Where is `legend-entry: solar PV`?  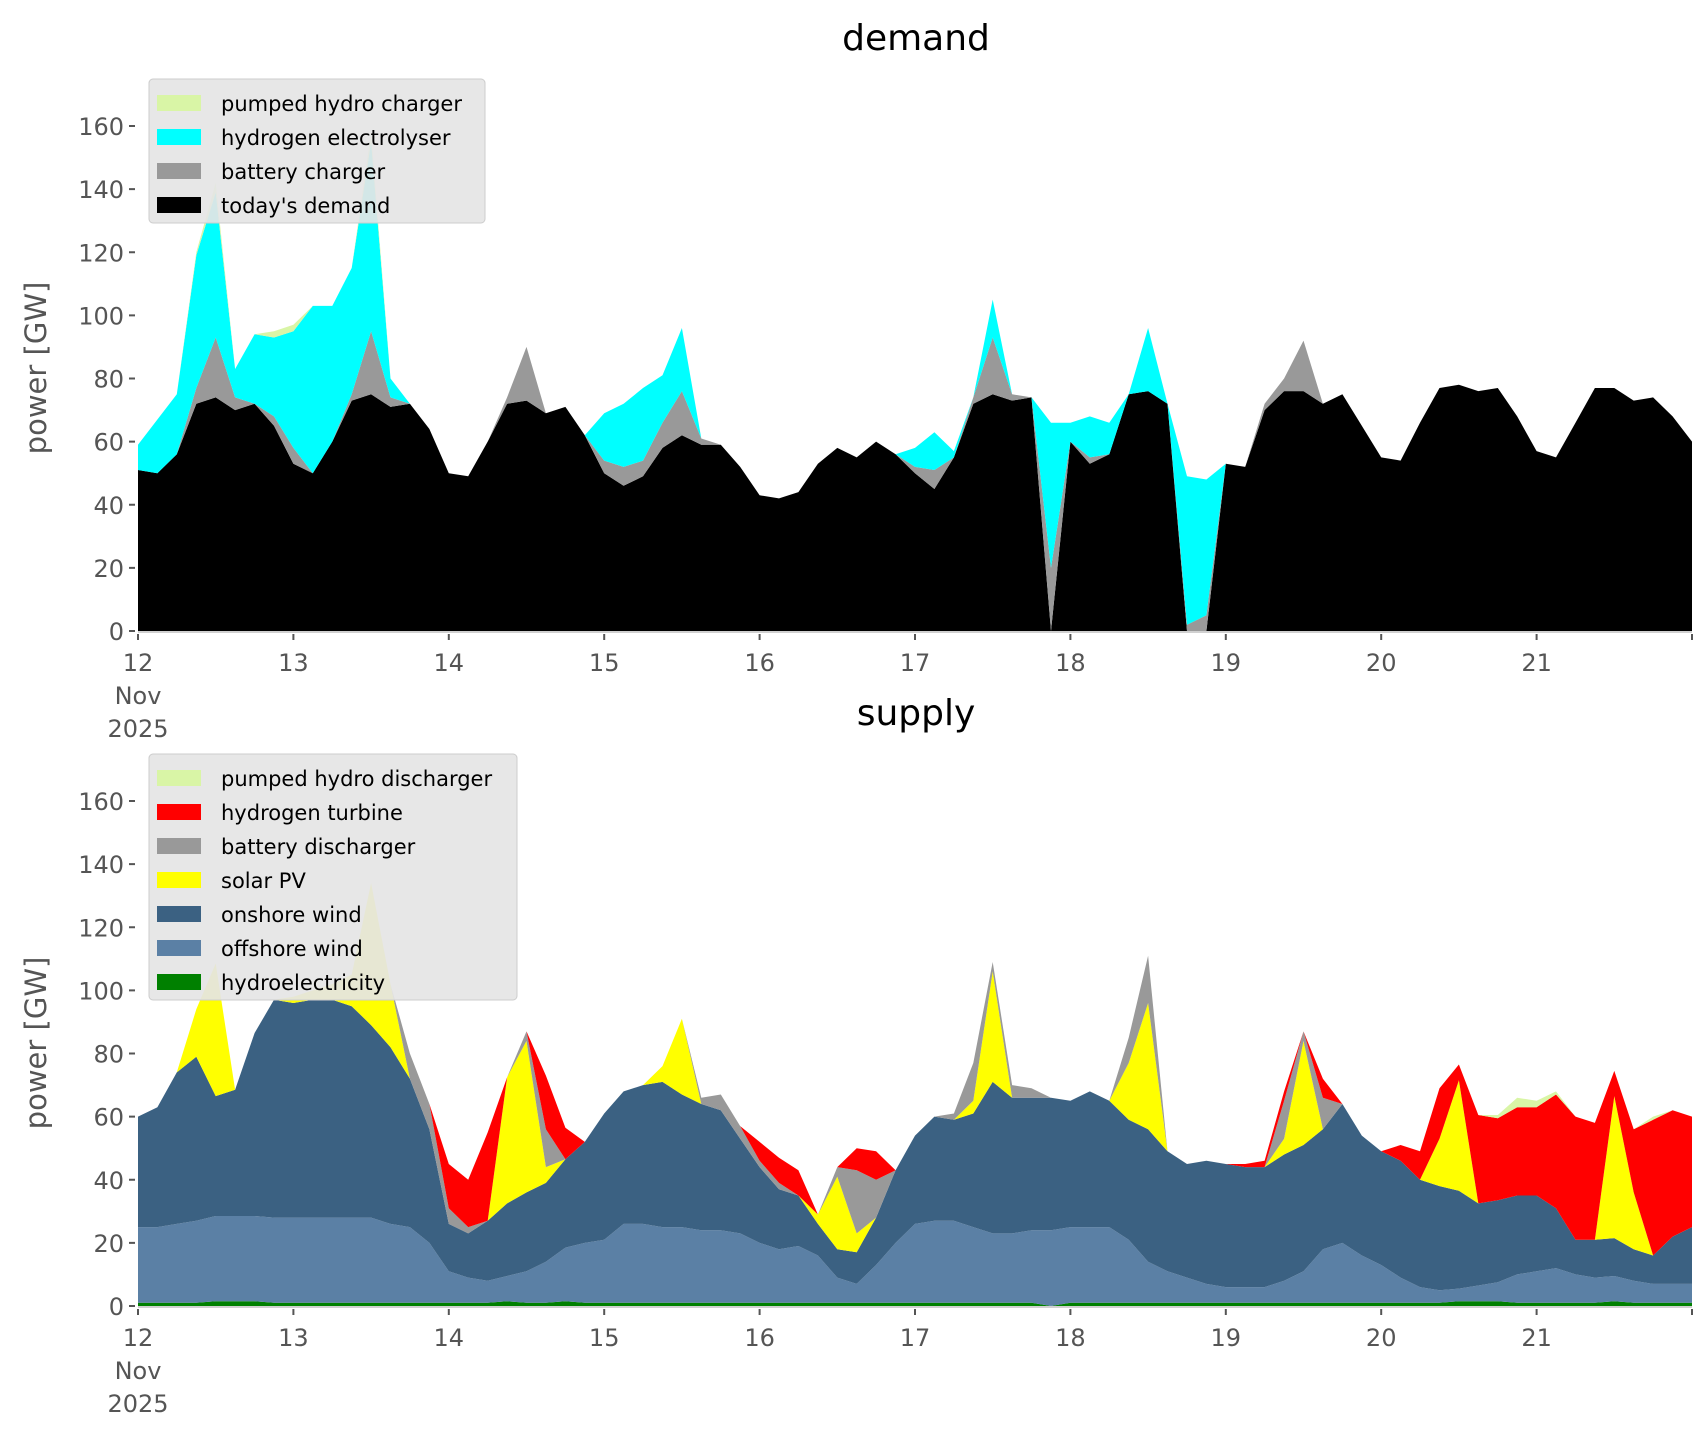
legend-entry: solar PV is located at coordinates (231, 881).